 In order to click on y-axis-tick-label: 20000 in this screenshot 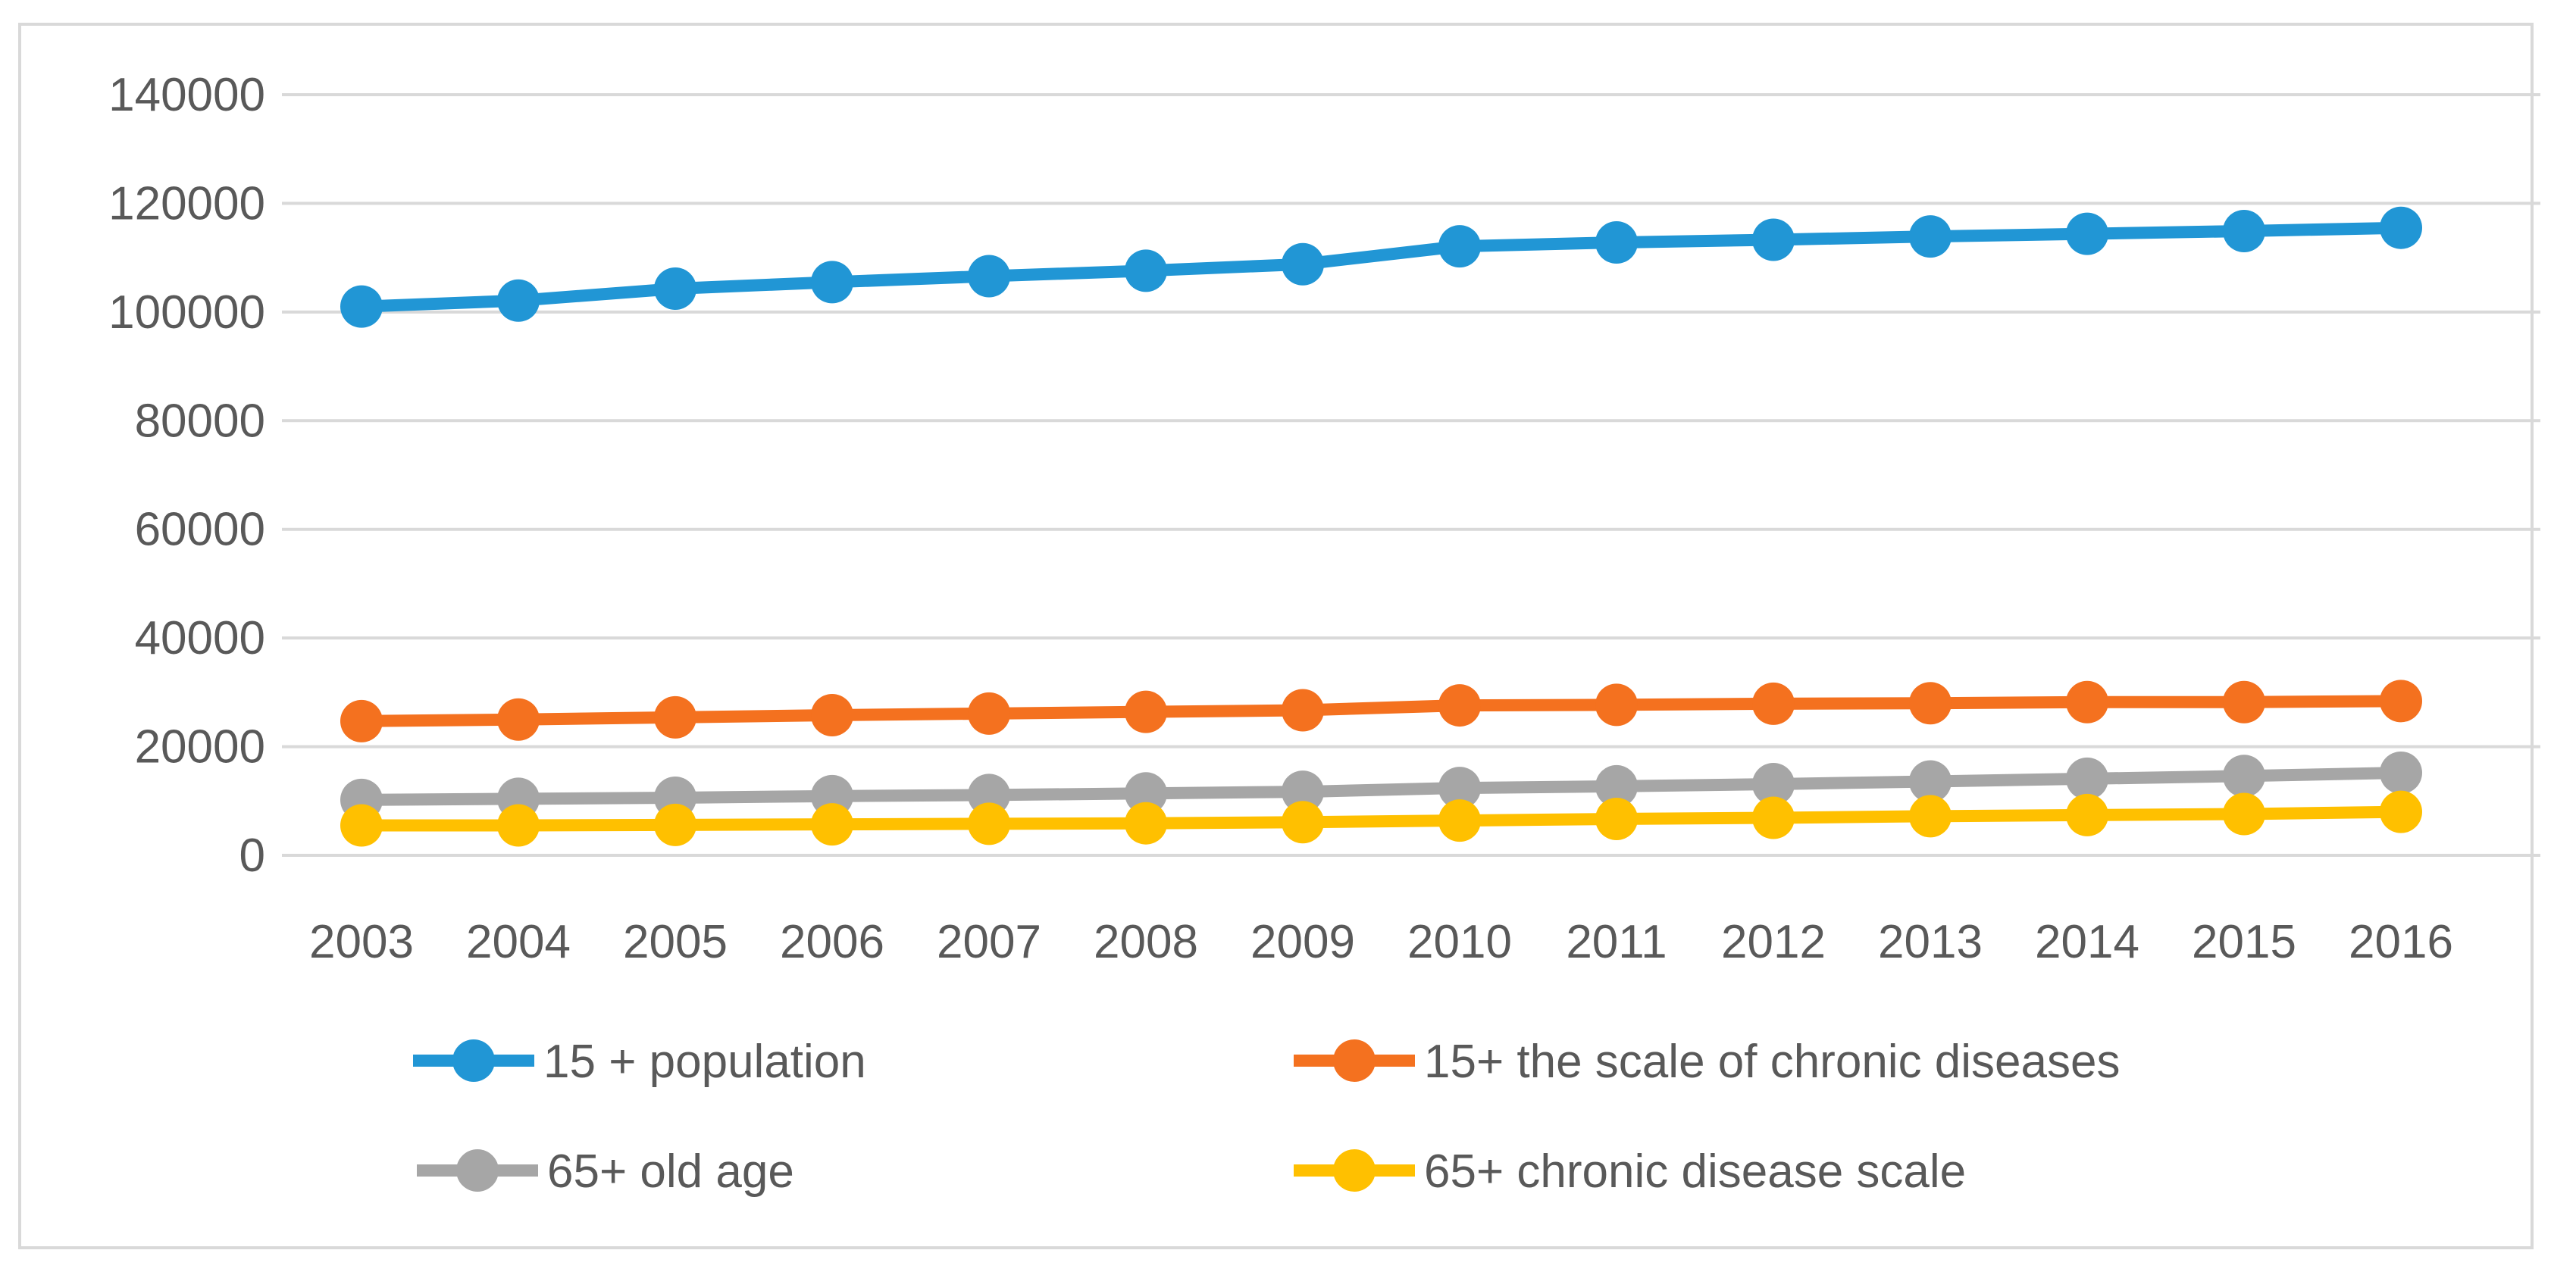, I will do `click(200, 747)`.